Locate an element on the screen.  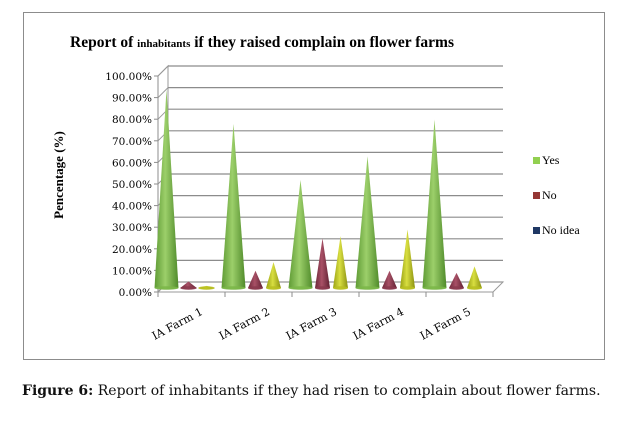
x-tick-label: IA Farm 4 is located at coordinates (378, 323).